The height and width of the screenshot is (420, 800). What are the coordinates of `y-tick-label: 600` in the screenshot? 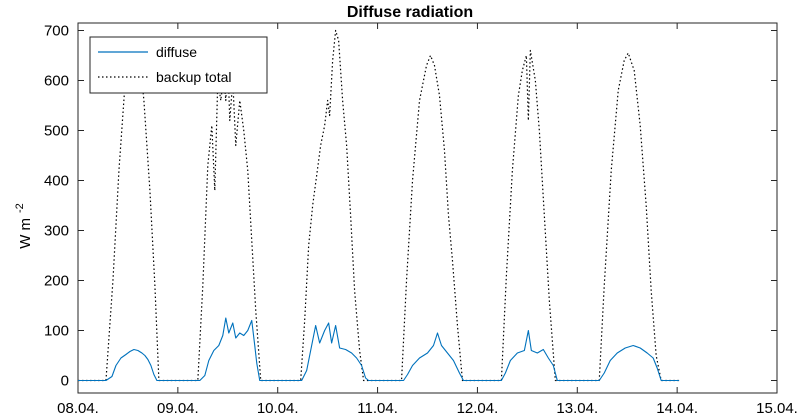 It's located at (56, 81).